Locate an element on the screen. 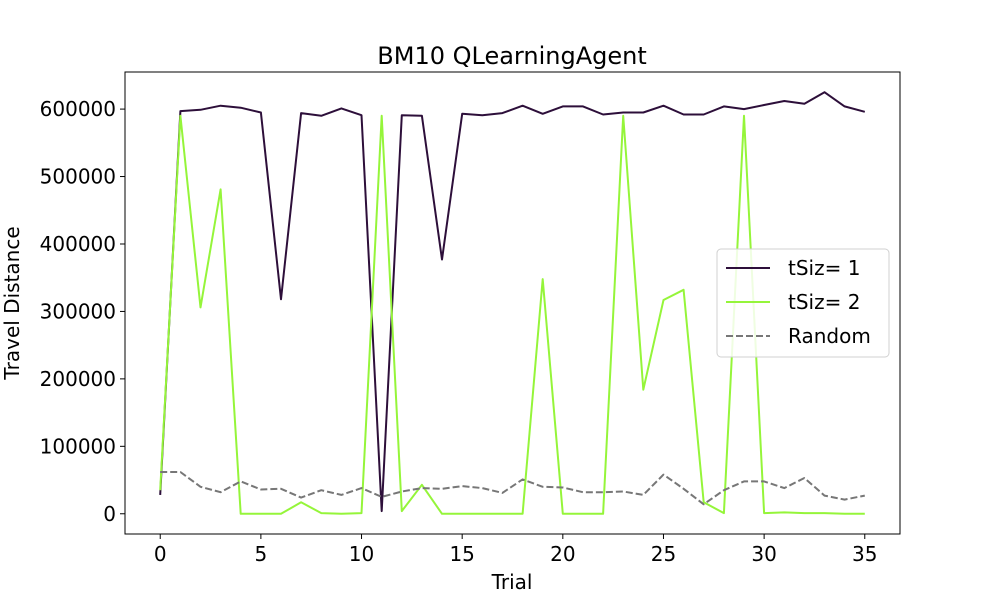  y-tick-label: 300000 is located at coordinates (78, 311).